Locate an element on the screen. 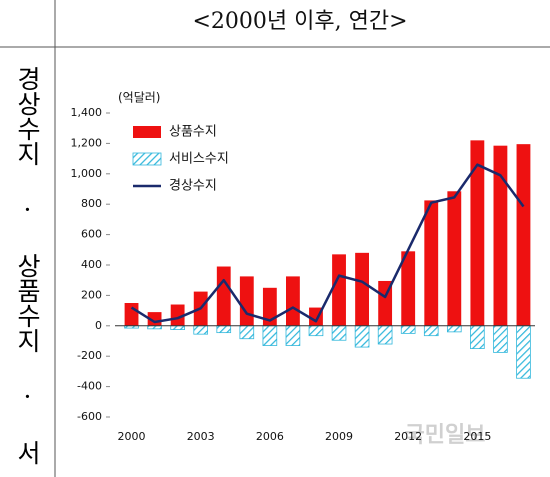 The image size is (550, 477). y-tick-label: -400 is located at coordinates (89, 386).